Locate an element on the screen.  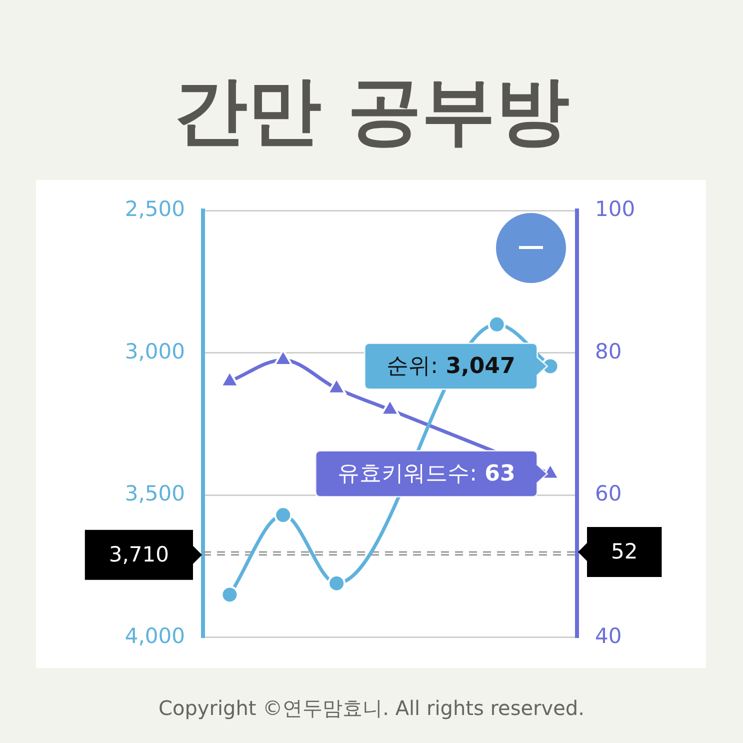
y2-tick-label: 80 is located at coordinates (608, 351).